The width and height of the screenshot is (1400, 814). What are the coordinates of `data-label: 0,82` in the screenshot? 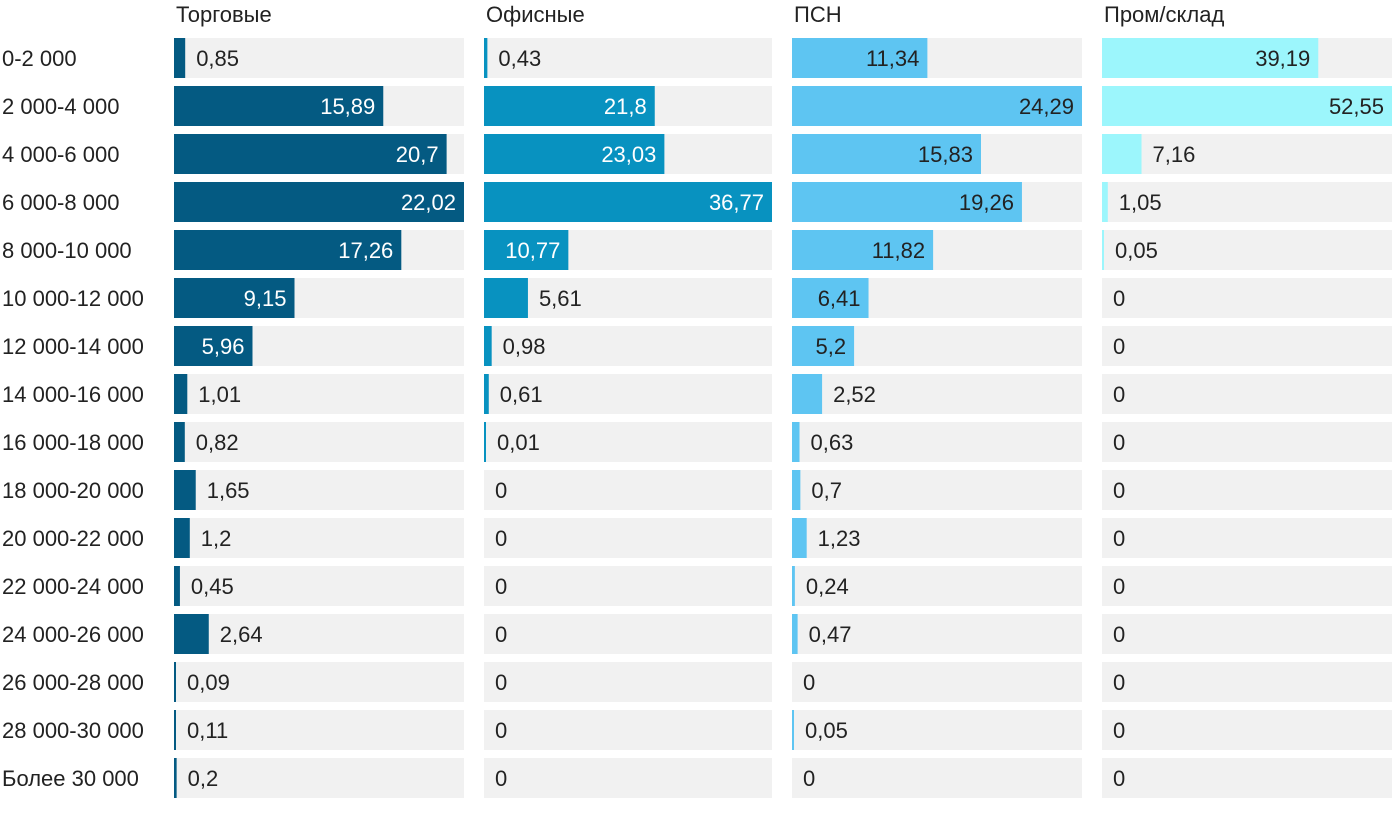 It's located at (217, 442).